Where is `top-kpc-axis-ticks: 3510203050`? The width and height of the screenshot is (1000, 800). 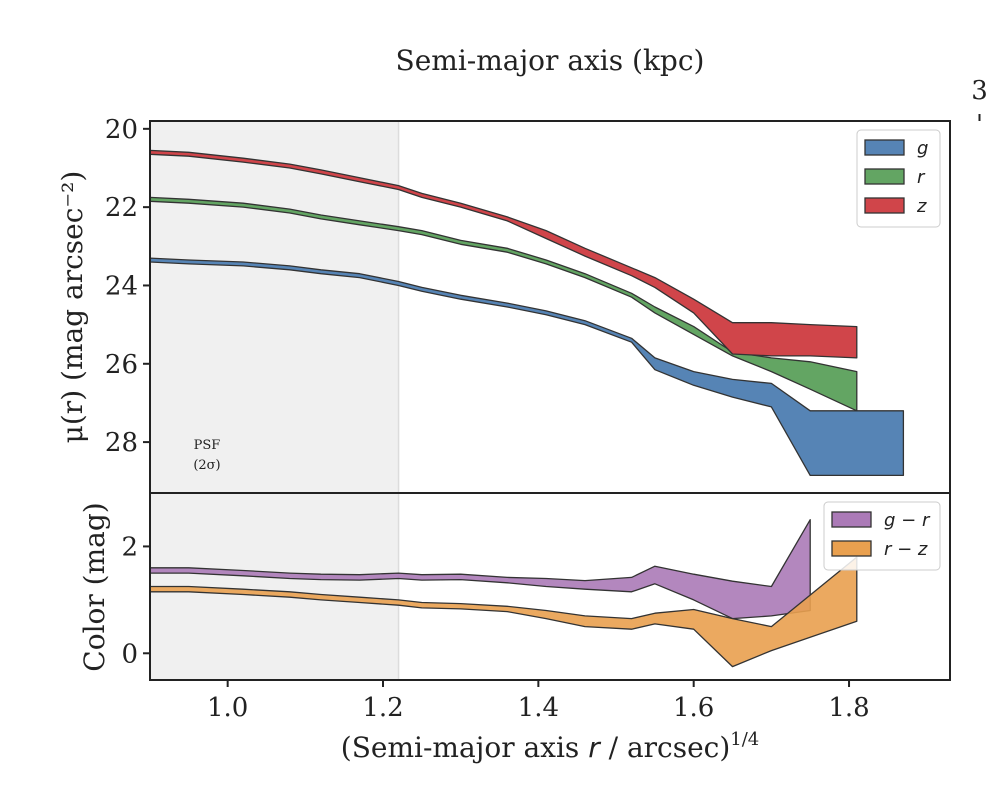
top-kpc-axis-ticks: 3510203050 is located at coordinates (979, 98).